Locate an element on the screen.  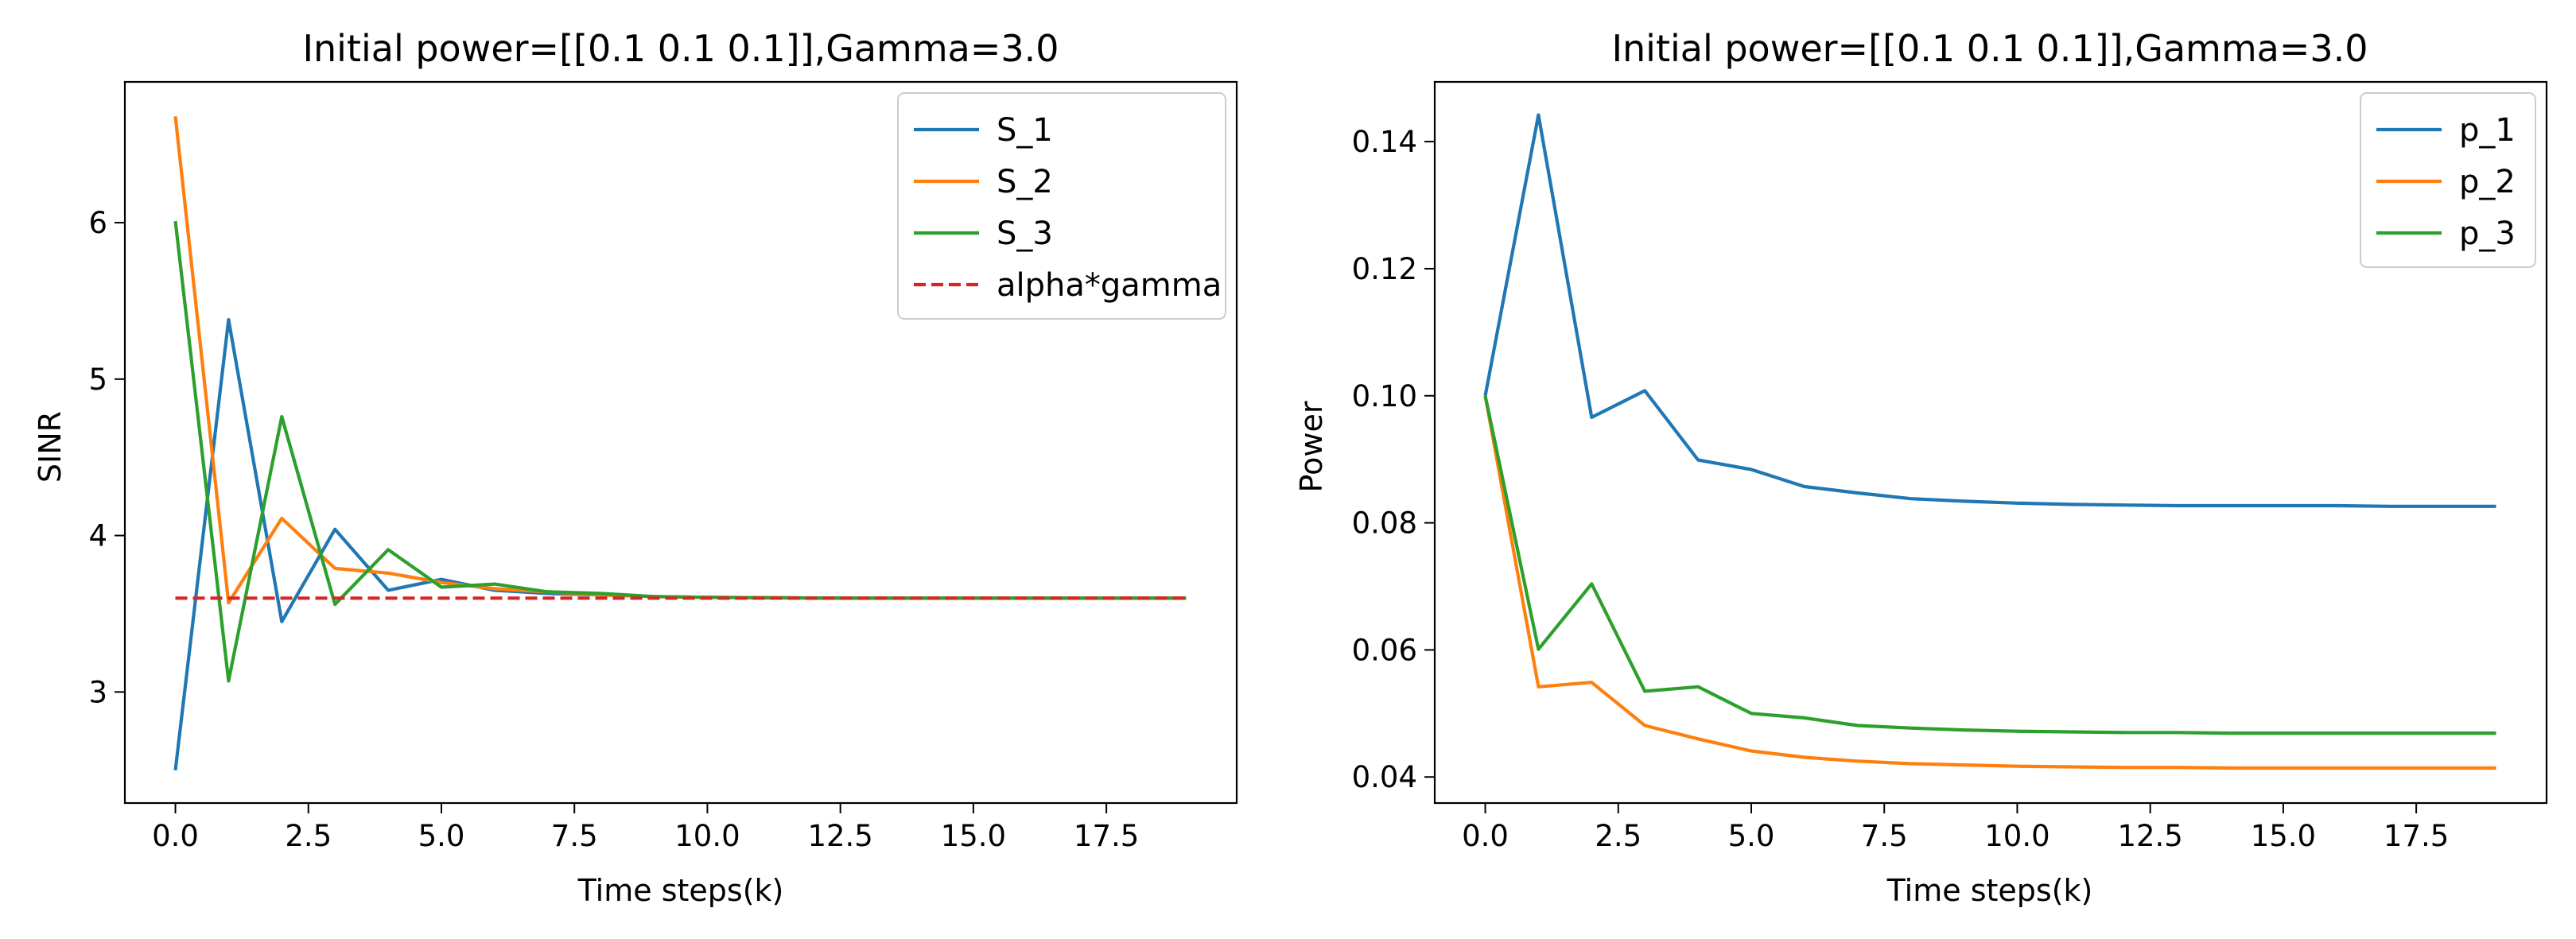
legend-label: alpha*gamma is located at coordinates (1109, 286).